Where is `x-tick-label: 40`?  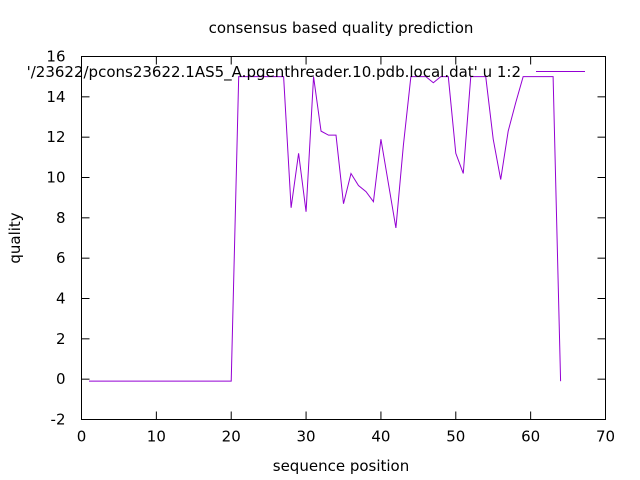 x-tick-label: 40 is located at coordinates (380, 437).